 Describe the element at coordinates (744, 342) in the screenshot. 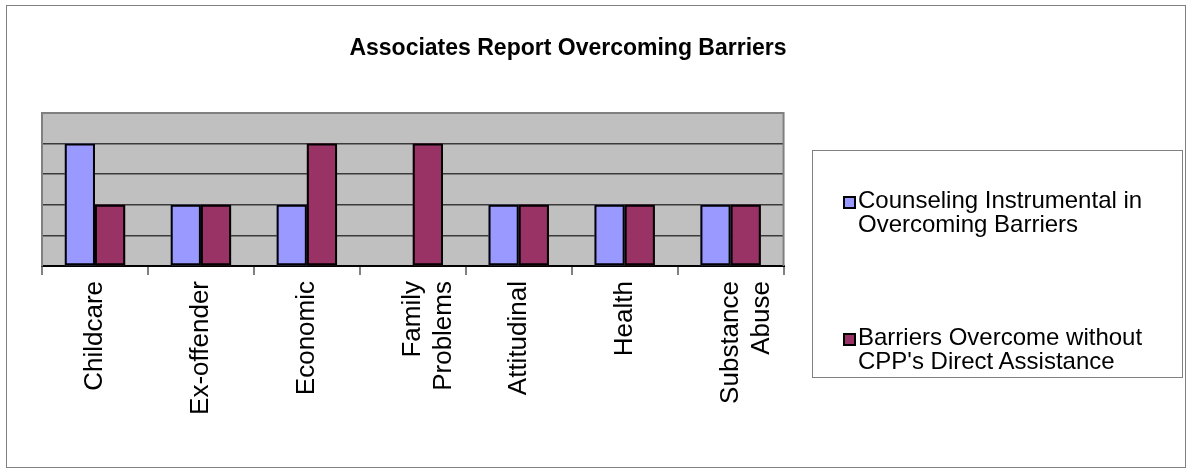

I see `x-tick-label: Substance Abuse` at that location.